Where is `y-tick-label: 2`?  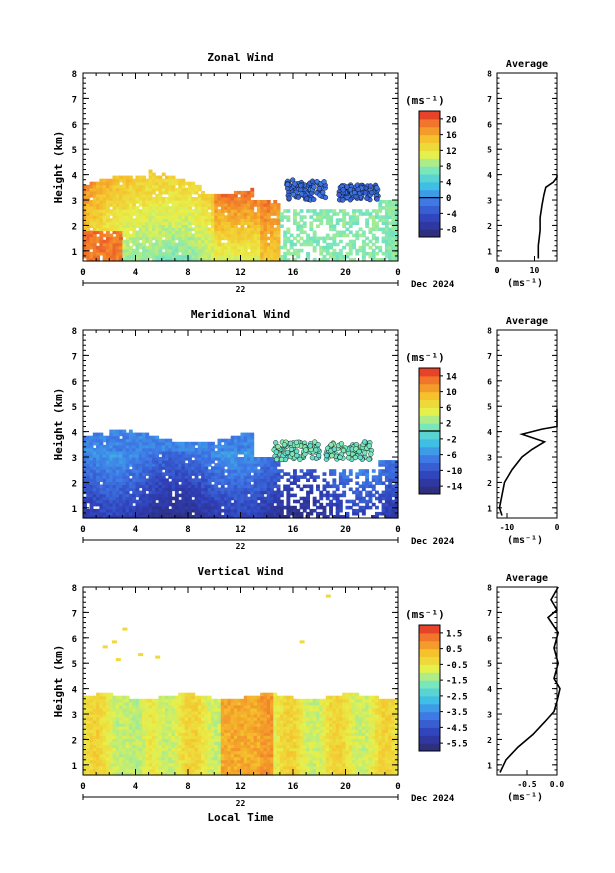
y-tick-label: 2 is located at coordinates (74, 484).